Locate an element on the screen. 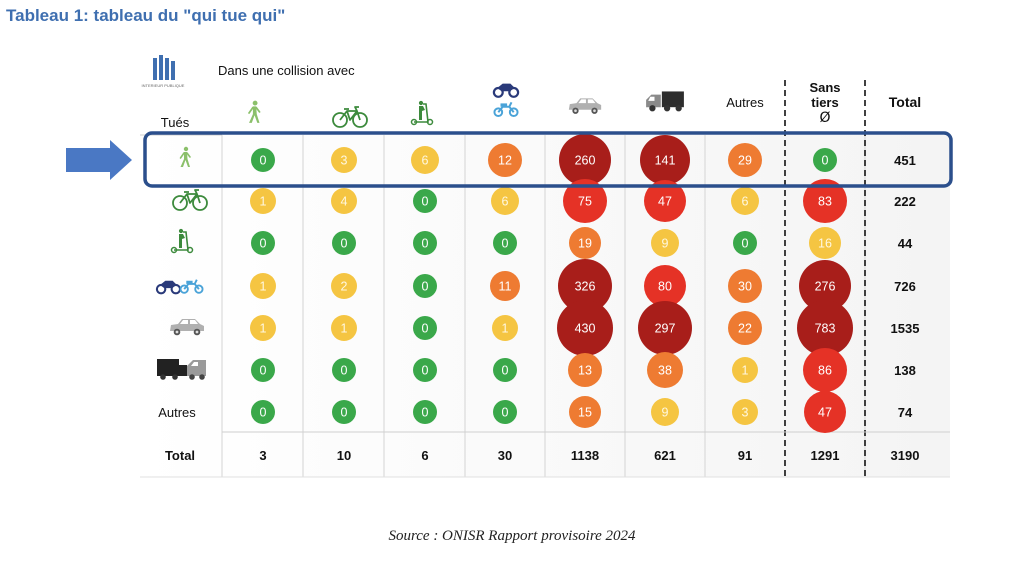 This screenshot has height=563, width=1024. bubble-value: 3 is located at coordinates (344, 161).